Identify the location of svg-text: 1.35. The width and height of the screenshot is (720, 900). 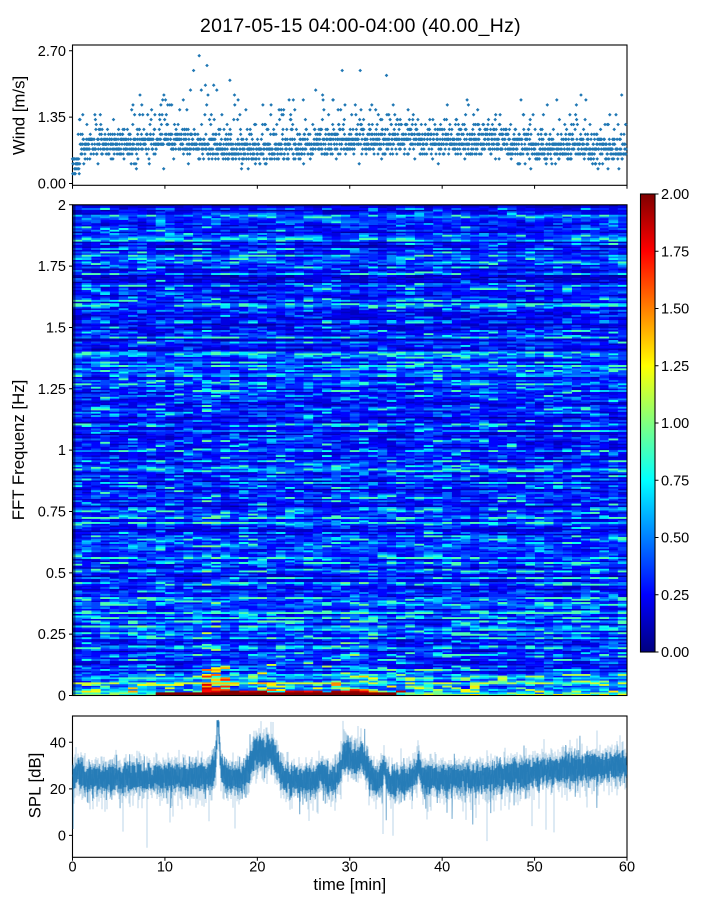
(52, 118).